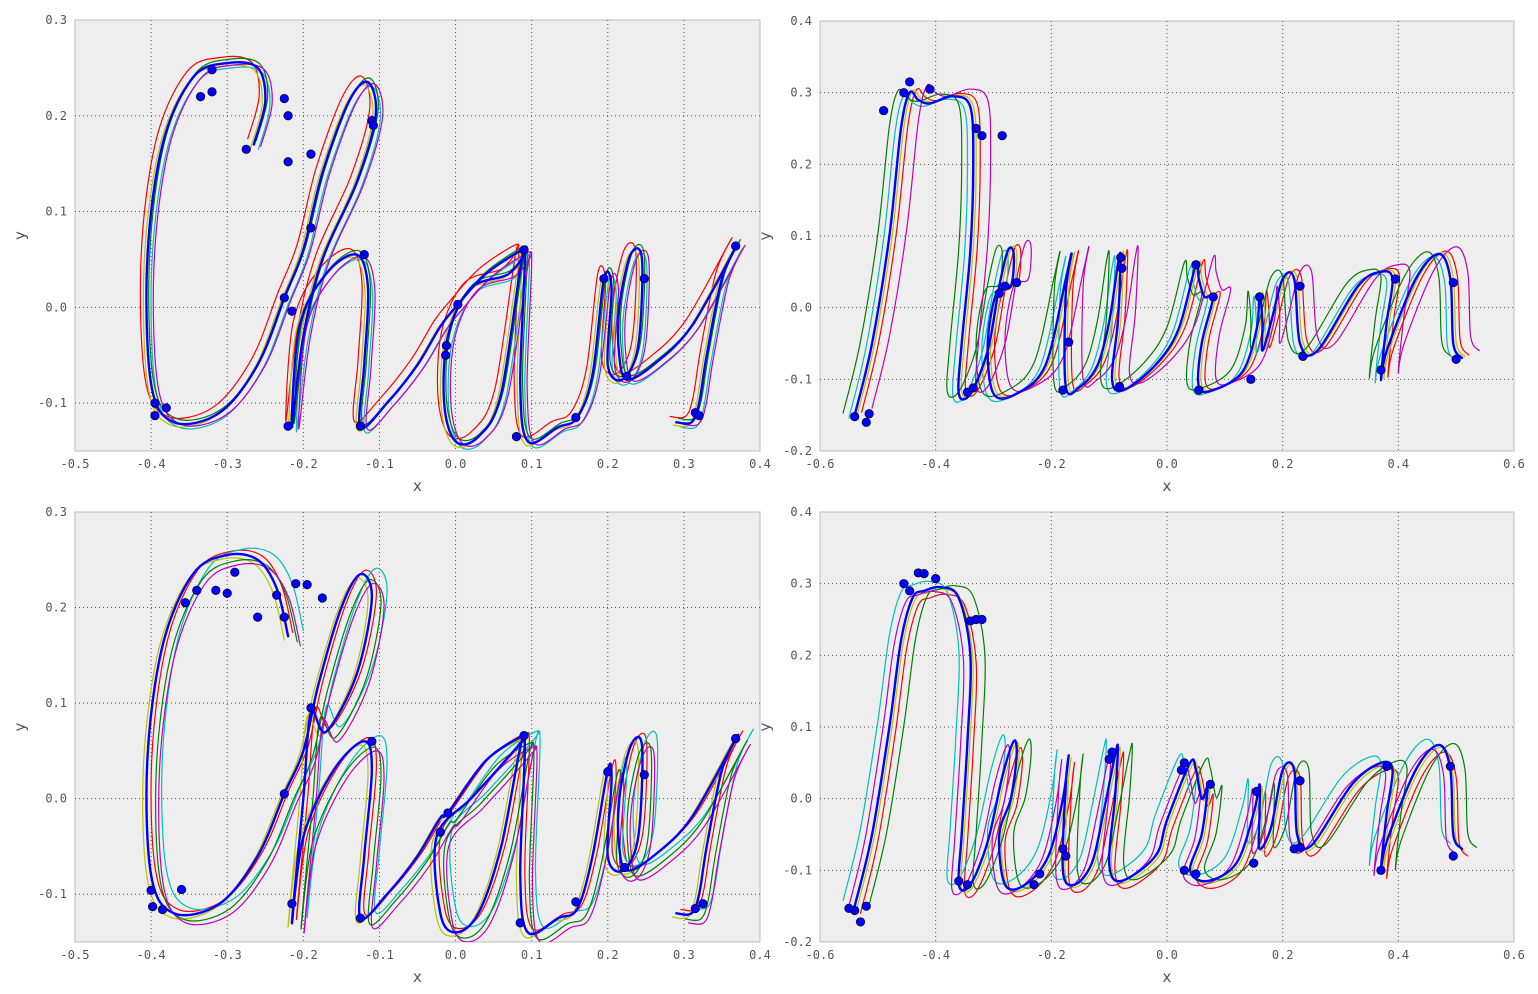  I want to click on x-tick-label: 0.1, so click(532, 955).